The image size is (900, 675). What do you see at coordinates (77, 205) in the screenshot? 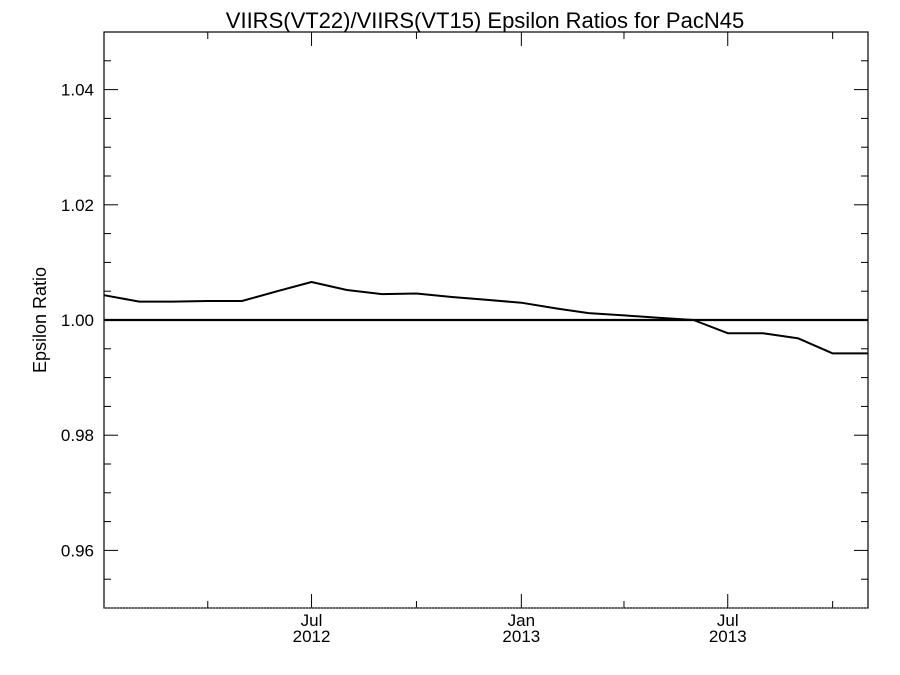
I see `y-tick-label: 1.02` at bounding box center [77, 205].